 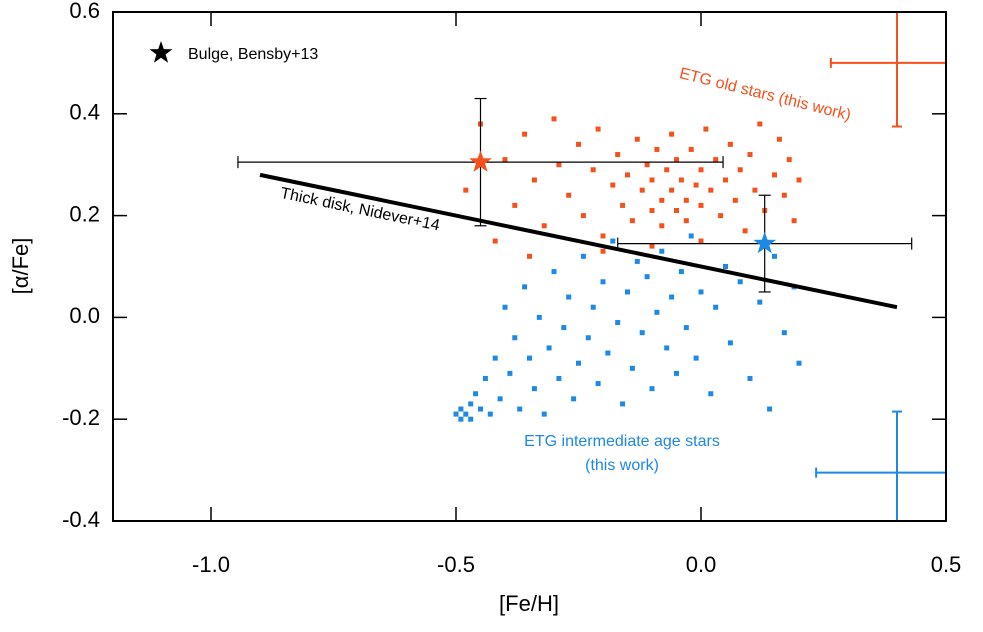 What do you see at coordinates (622, 441) in the screenshot?
I see `series-label: ETG intermediate age stars` at bounding box center [622, 441].